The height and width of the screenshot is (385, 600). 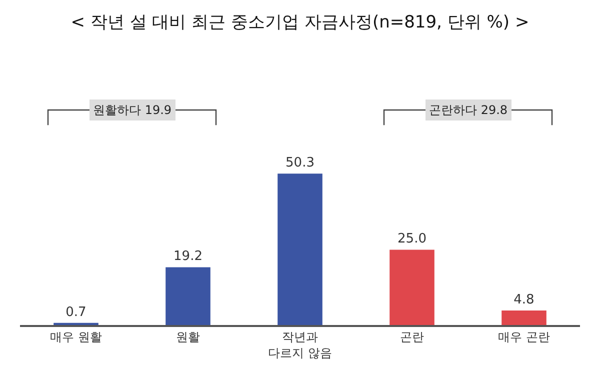 What do you see at coordinates (412, 239) in the screenshot?
I see `data-label: 25.0` at bounding box center [412, 239].